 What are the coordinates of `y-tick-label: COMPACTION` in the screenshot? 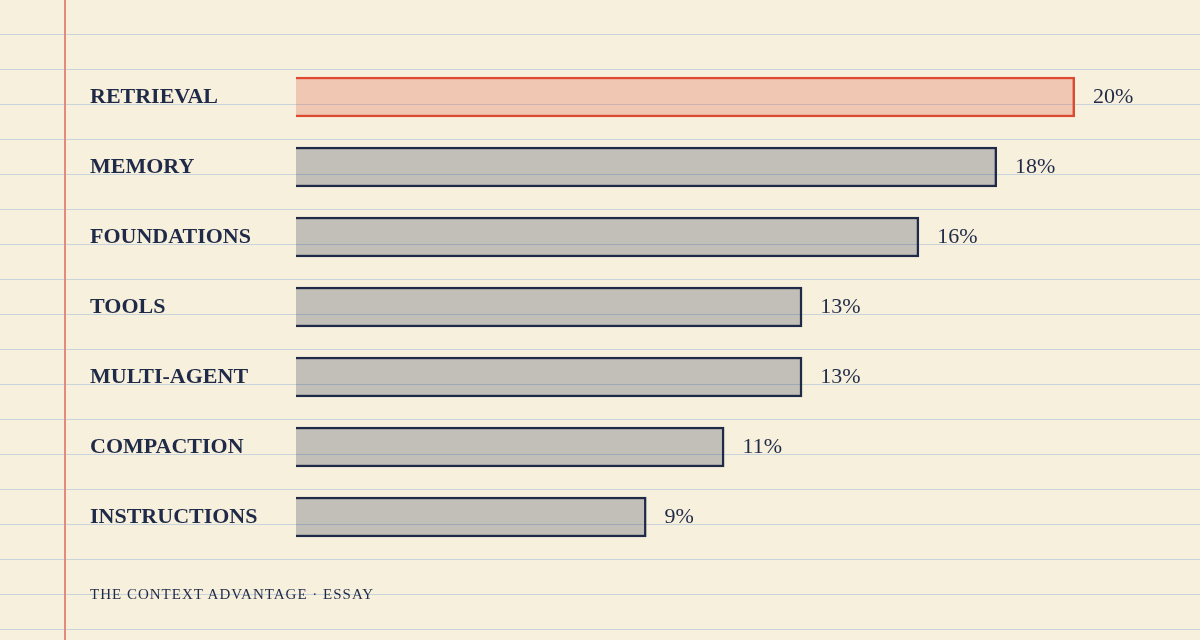 It's located at (167, 445).